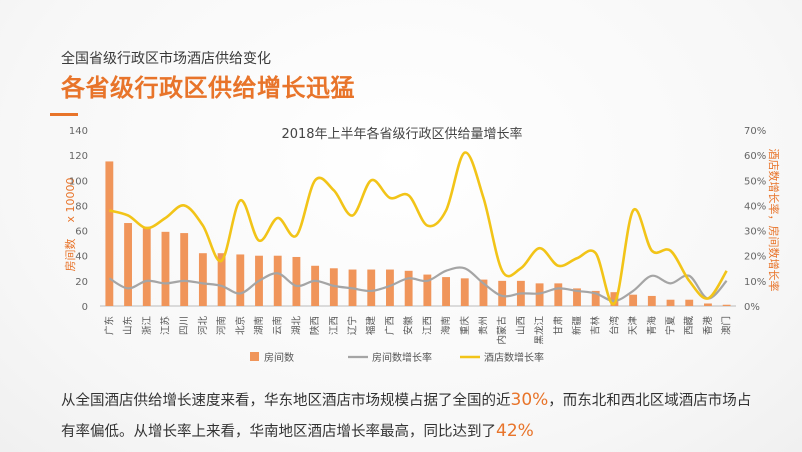 The width and height of the screenshot is (802, 452). I want to click on x-tick-label: 湖南, so click(259, 325).